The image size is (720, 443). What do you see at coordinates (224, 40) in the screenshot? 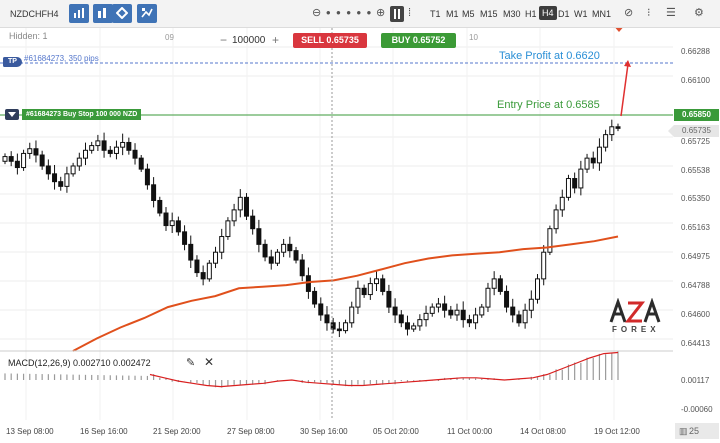
I see `quantity-decrease-button: −` at bounding box center [224, 40].